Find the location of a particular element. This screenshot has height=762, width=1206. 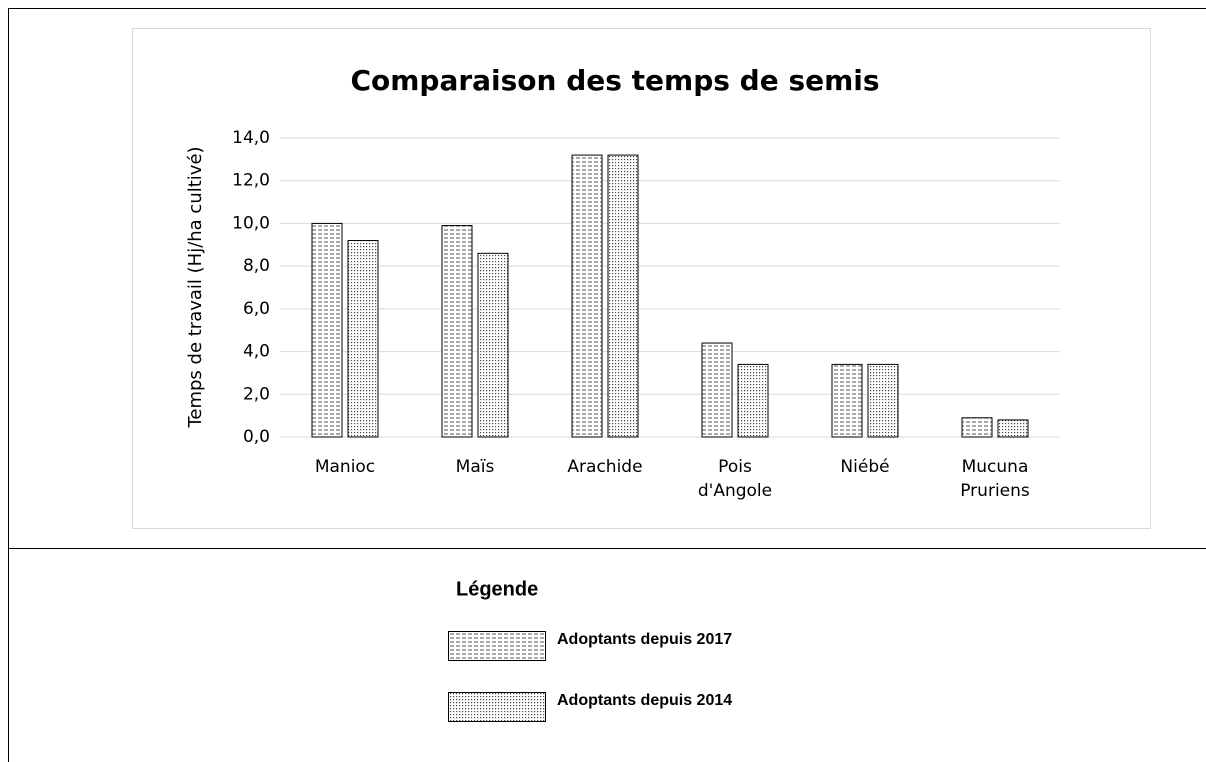

legend-label-box: Adoptants depuis 2014 is located at coordinates (645, 700).